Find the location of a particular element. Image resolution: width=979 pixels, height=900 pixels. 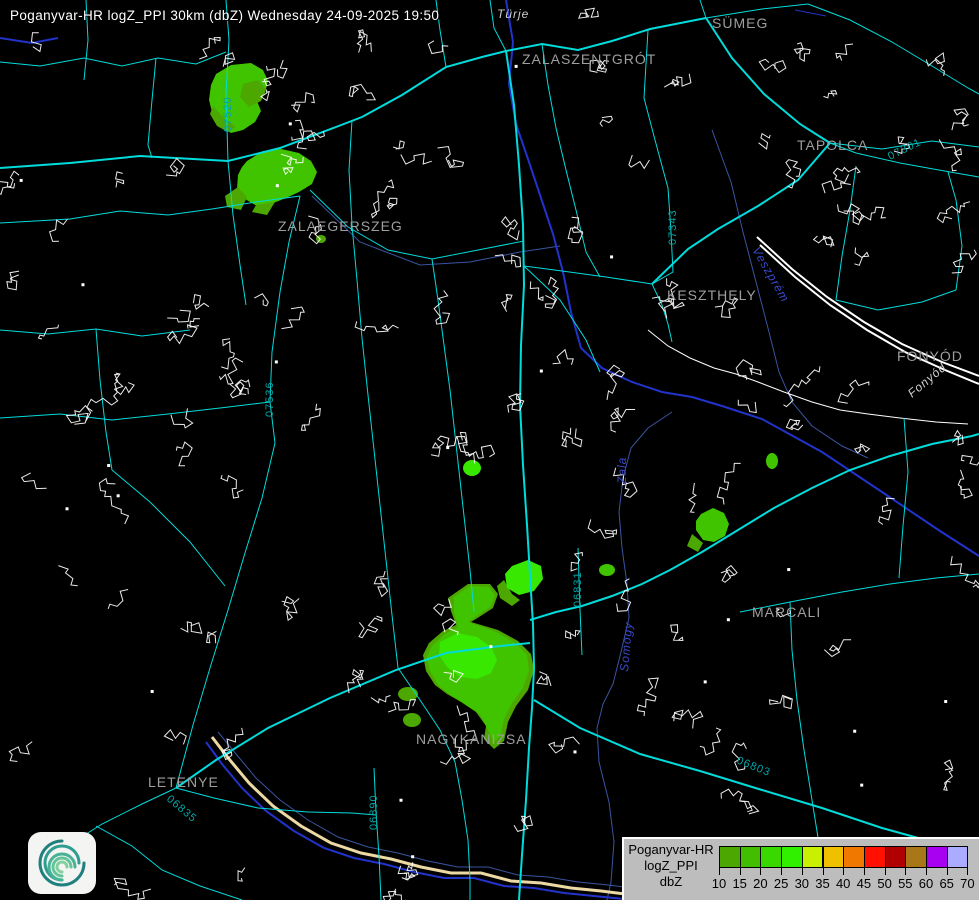

city-label: ZALAEGERSZEG is located at coordinates (340, 226).